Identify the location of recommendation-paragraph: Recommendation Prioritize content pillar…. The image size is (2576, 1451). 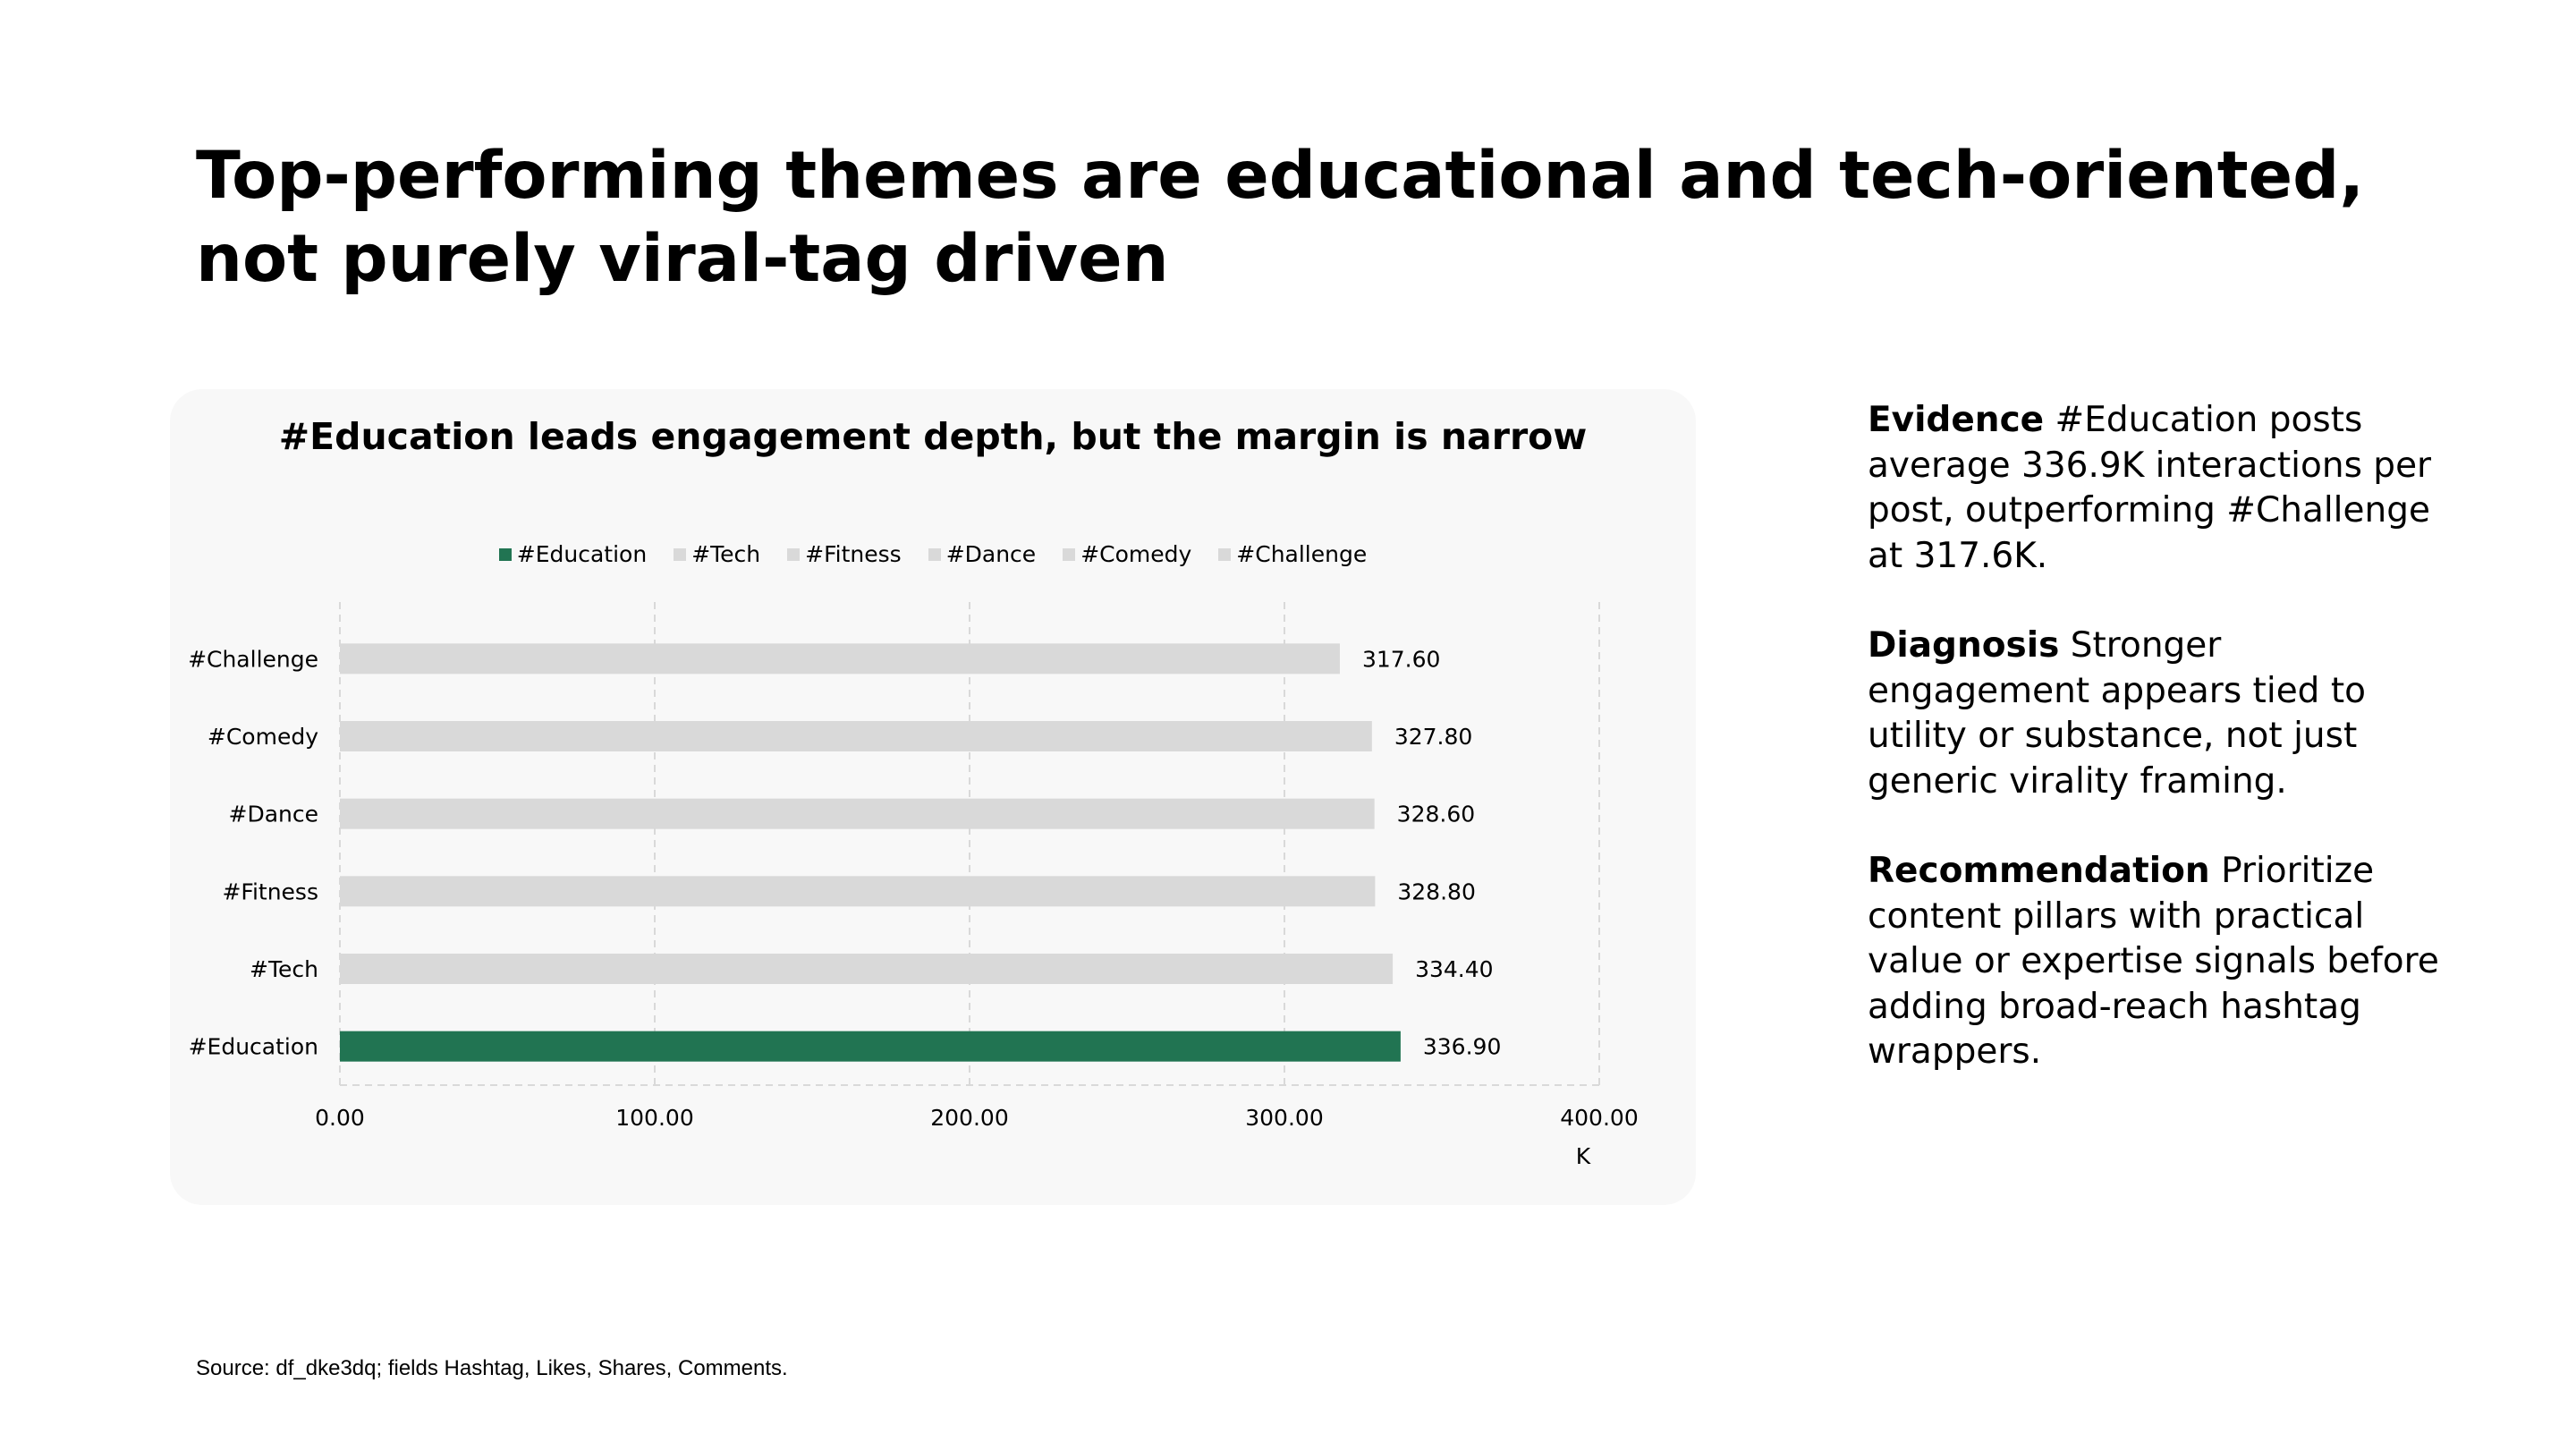
(2154, 962).